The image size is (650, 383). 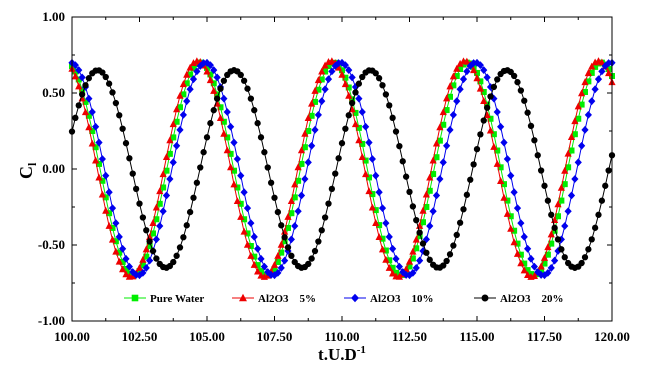 What do you see at coordinates (402, 299) in the screenshot?
I see `legend-label: Al2O3 10%` at bounding box center [402, 299].